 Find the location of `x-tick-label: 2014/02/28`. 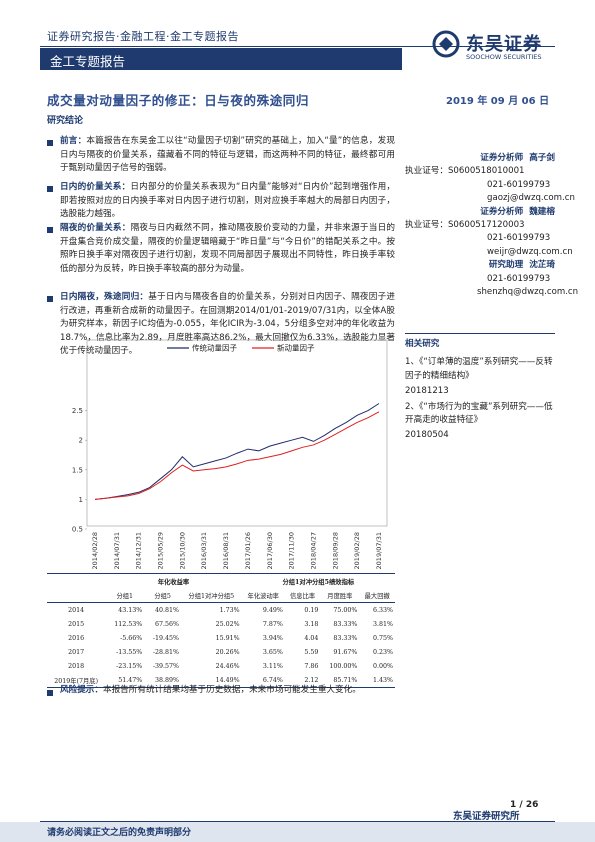

x-tick-label: 2014/02/28 is located at coordinates (95, 550).